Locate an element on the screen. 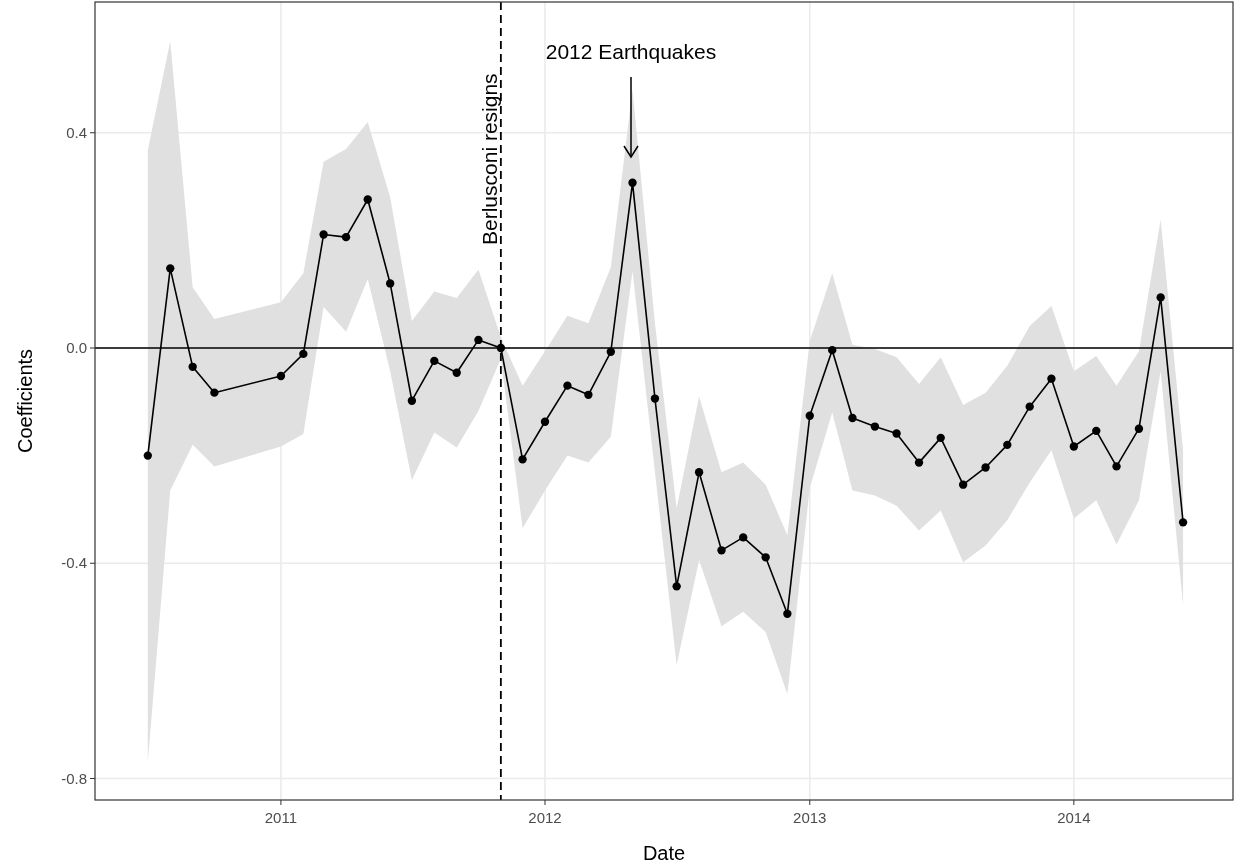  x-tick-label: 2013 is located at coordinates (810, 817).